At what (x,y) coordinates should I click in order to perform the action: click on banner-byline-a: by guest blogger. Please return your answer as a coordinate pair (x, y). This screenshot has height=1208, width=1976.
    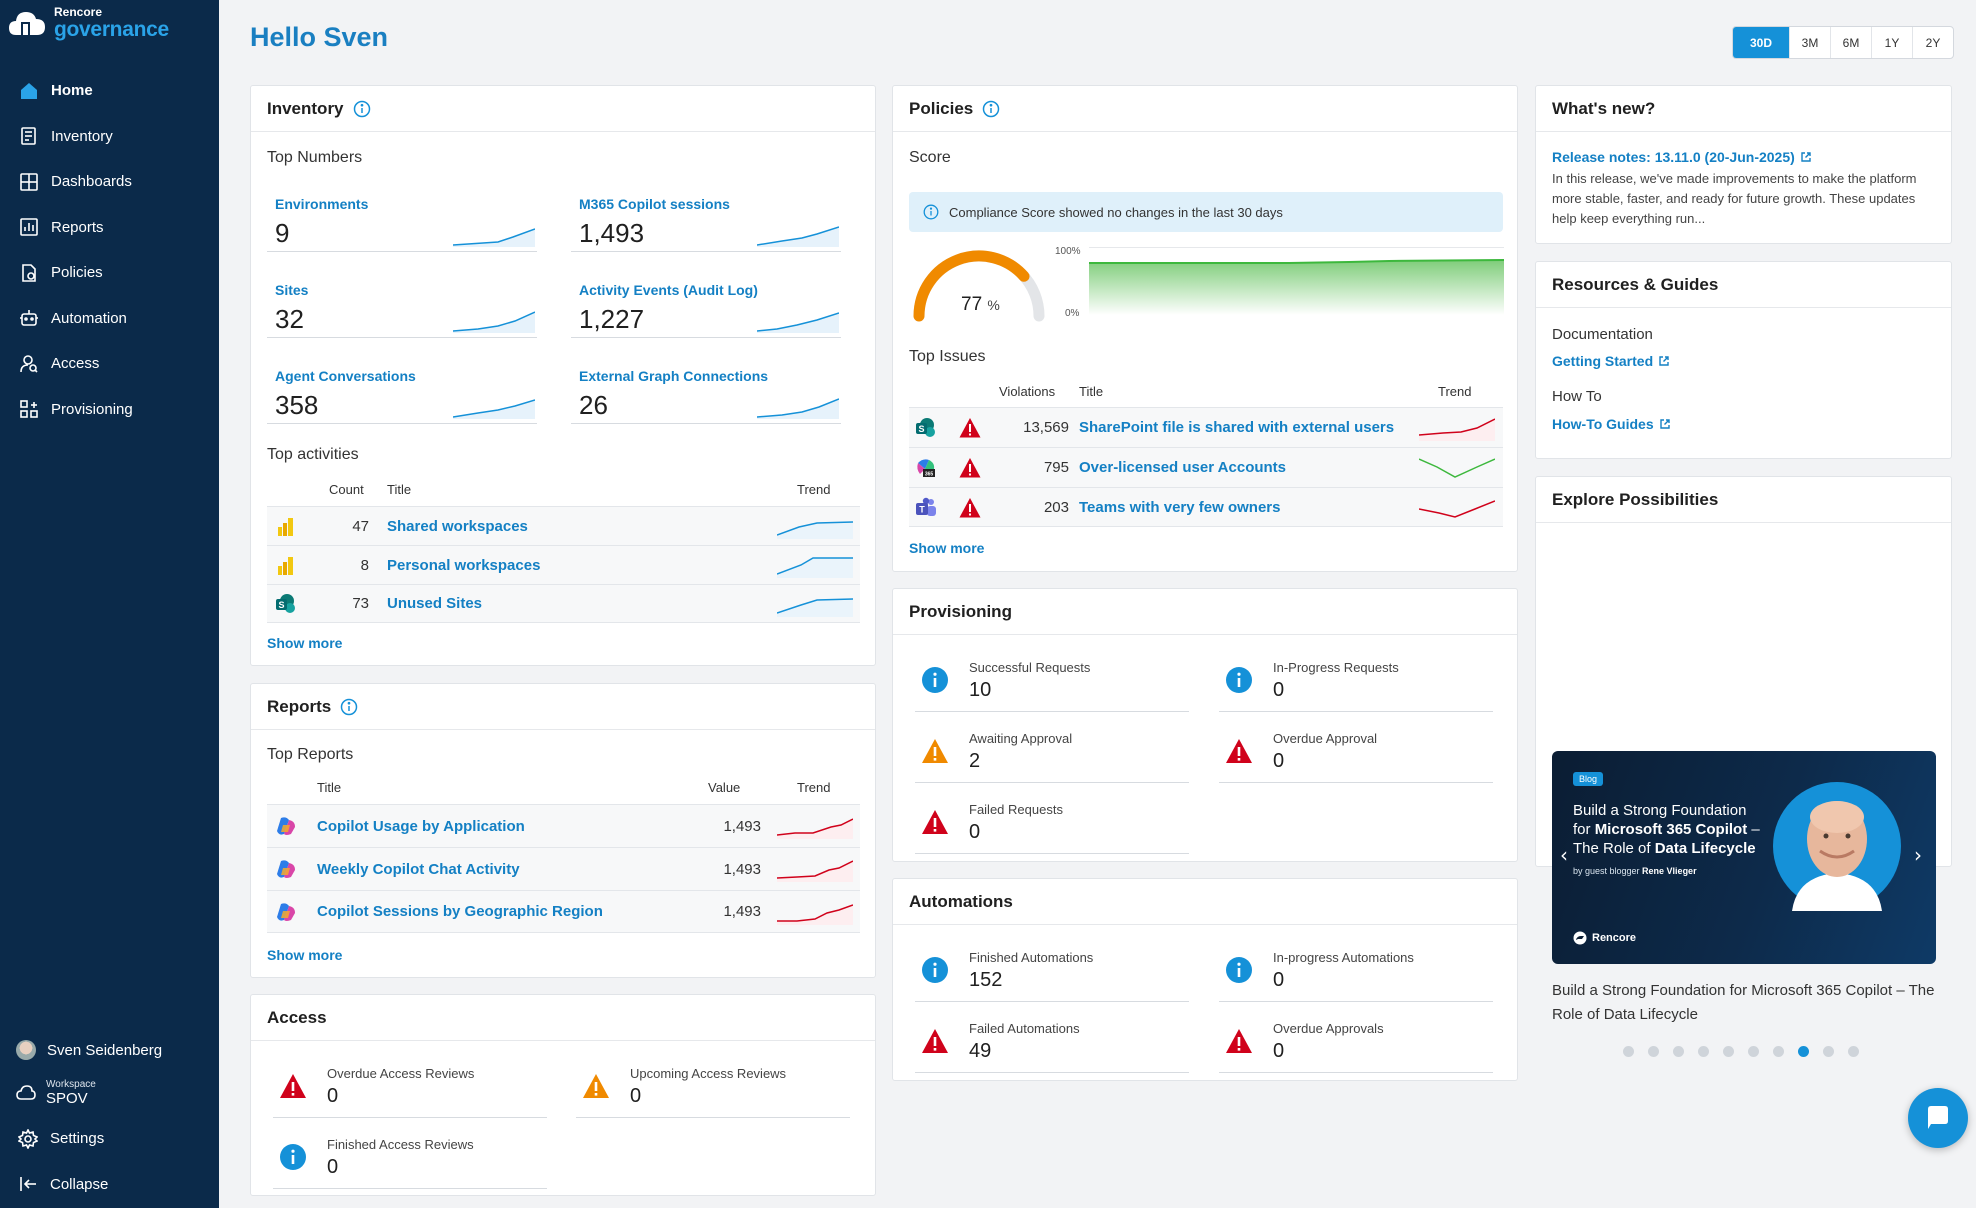
    Looking at the image, I should click on (1608, 871).